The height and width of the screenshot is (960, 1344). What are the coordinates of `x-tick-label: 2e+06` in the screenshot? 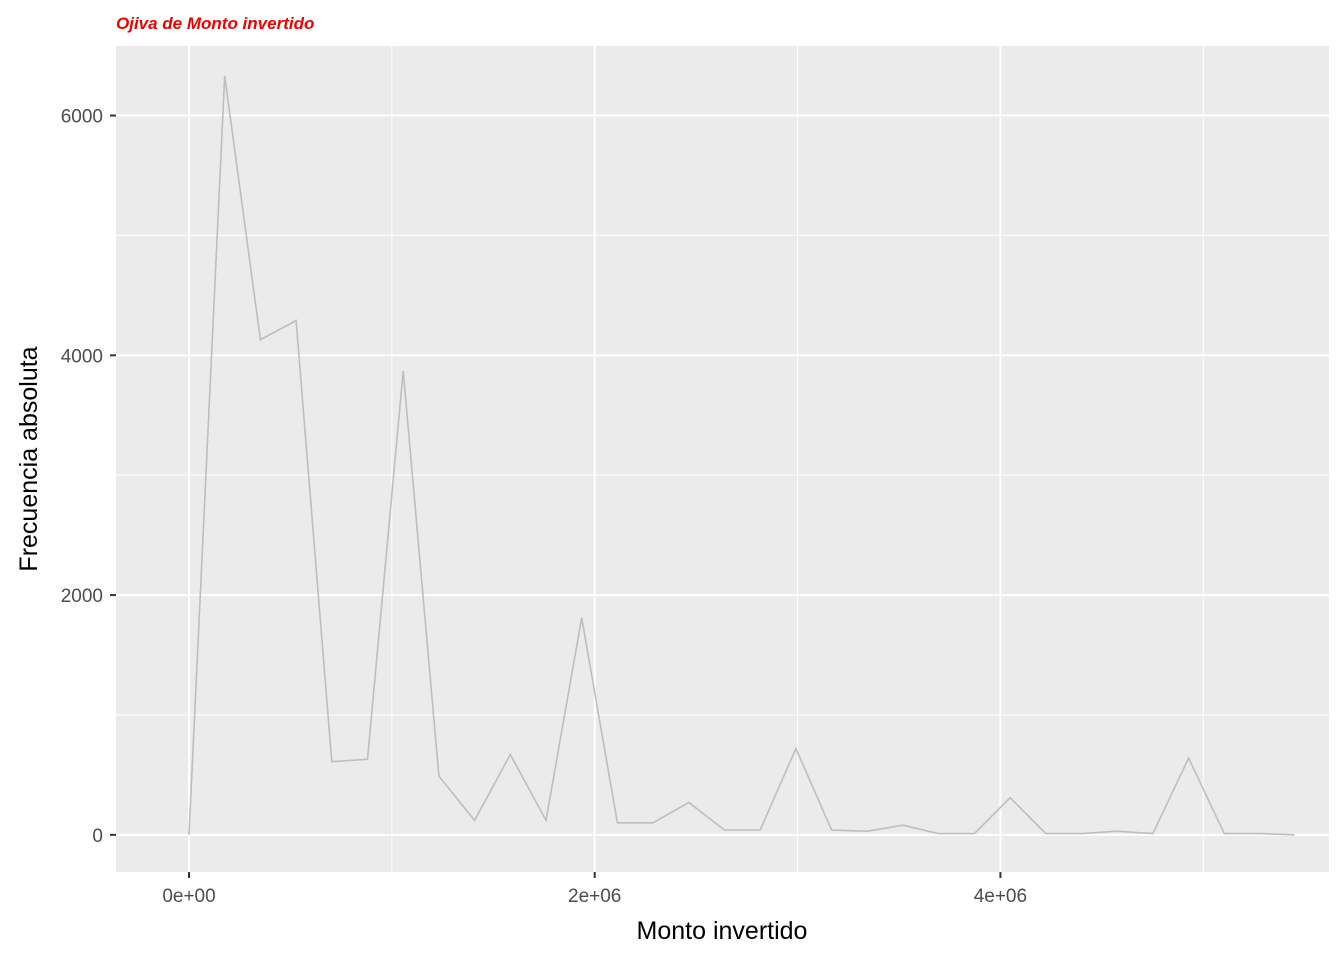 It's located at (594, 896).